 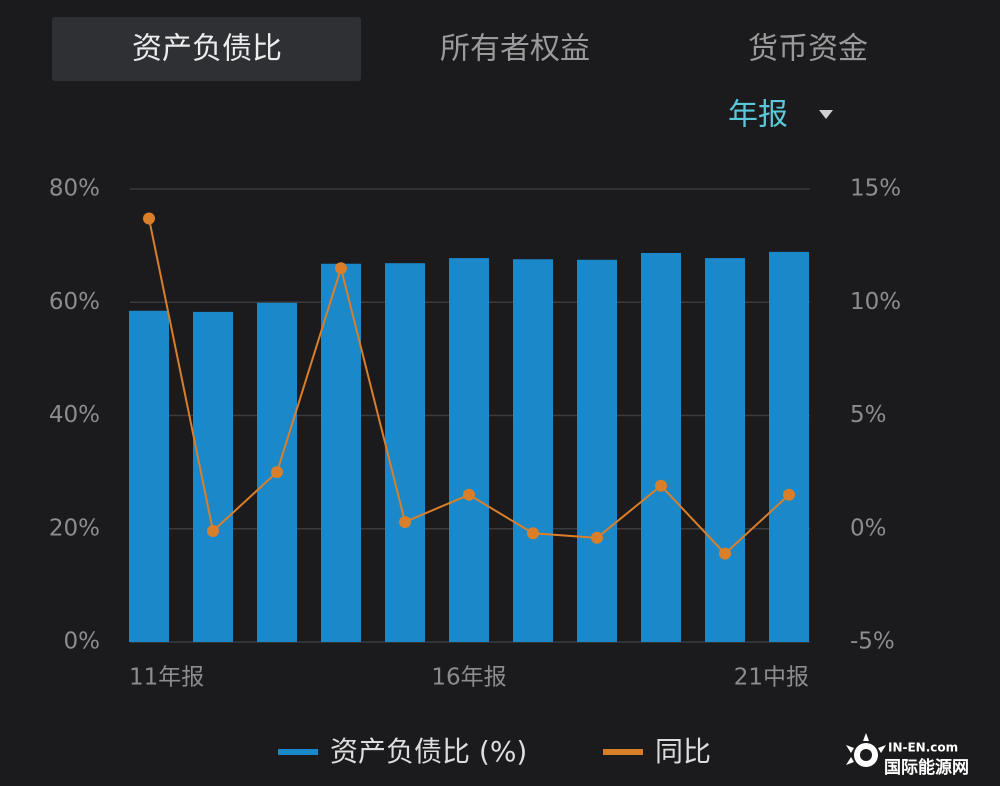 What do you see at coordinates (758, 115) in the screenshot?
I see `period-selector: 年报` at bounding box center [758, 115].